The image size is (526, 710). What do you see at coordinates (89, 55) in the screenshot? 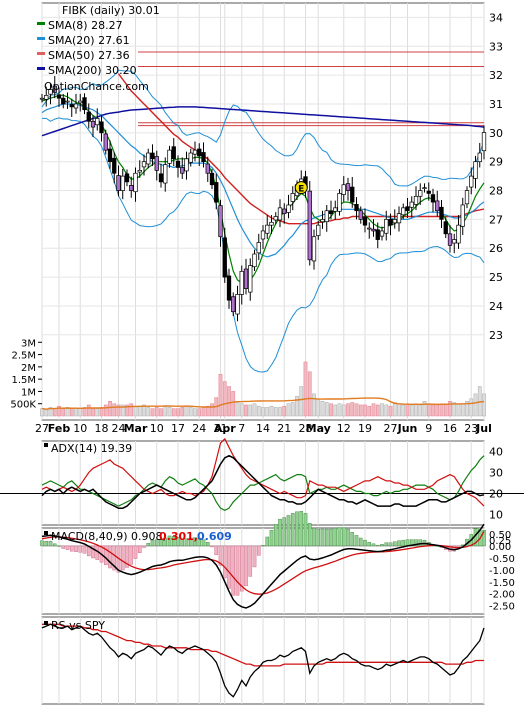
I see `legend-entry: SMA(50) 27.36` at bounding box center [89, 55].